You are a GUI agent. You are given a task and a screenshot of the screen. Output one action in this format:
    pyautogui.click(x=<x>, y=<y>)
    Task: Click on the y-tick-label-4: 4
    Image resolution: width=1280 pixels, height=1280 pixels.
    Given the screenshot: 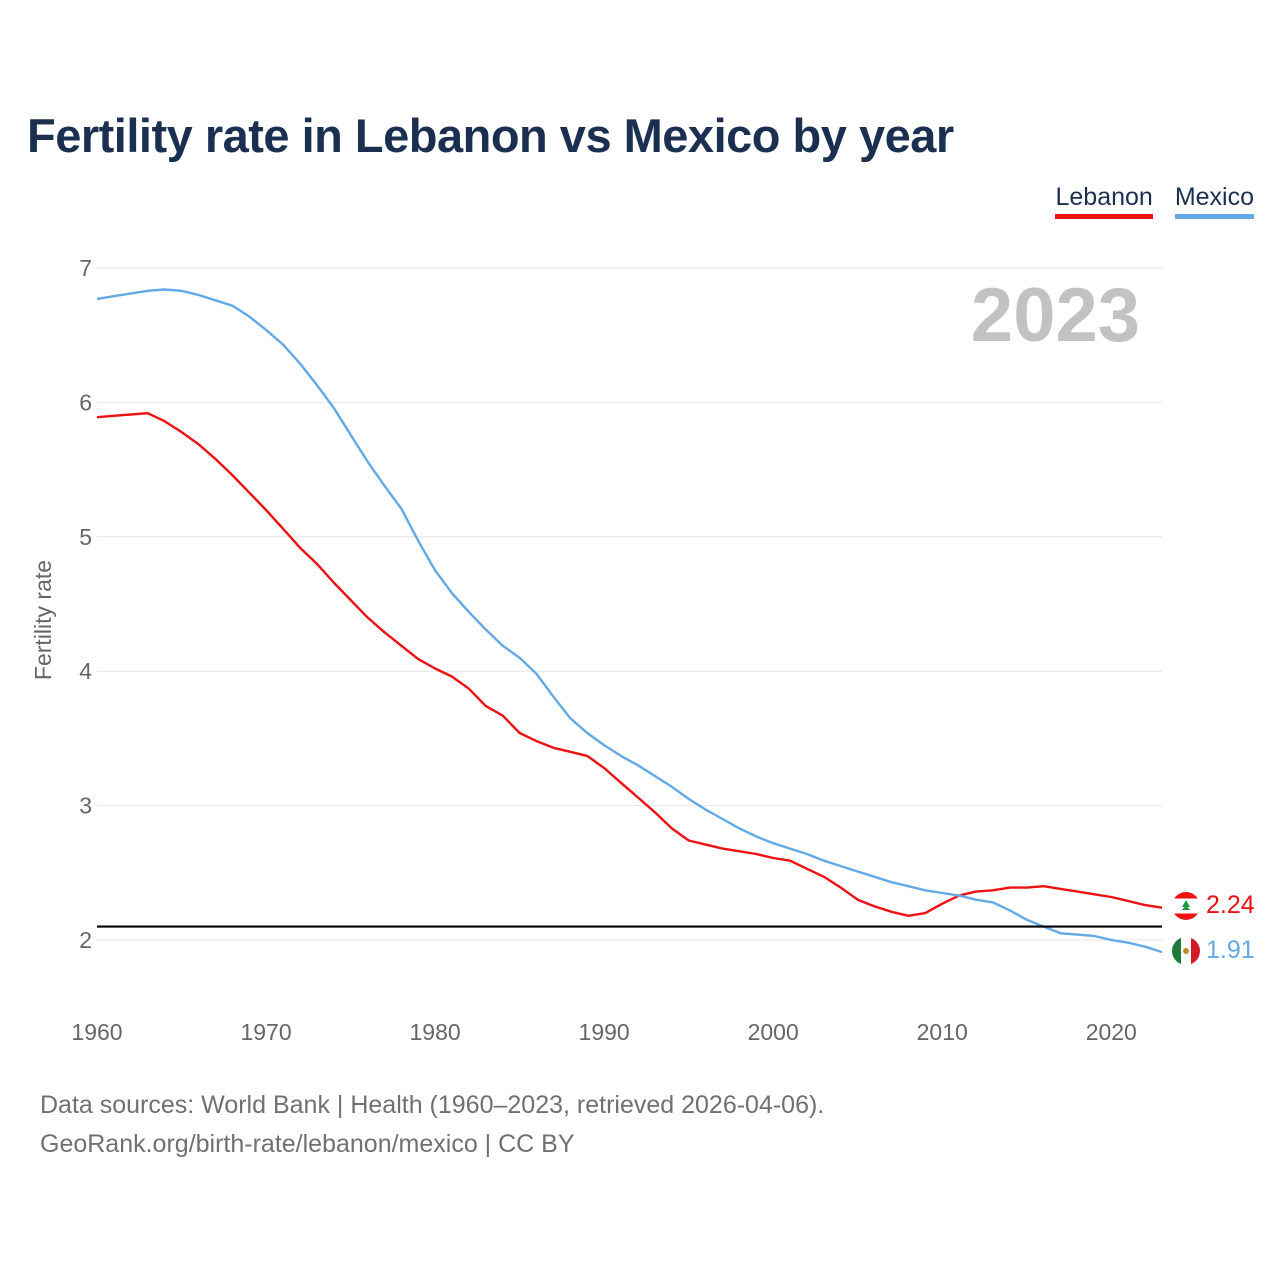 What is the action you would take?
    pyautogui.click(x=85, y=671)
    